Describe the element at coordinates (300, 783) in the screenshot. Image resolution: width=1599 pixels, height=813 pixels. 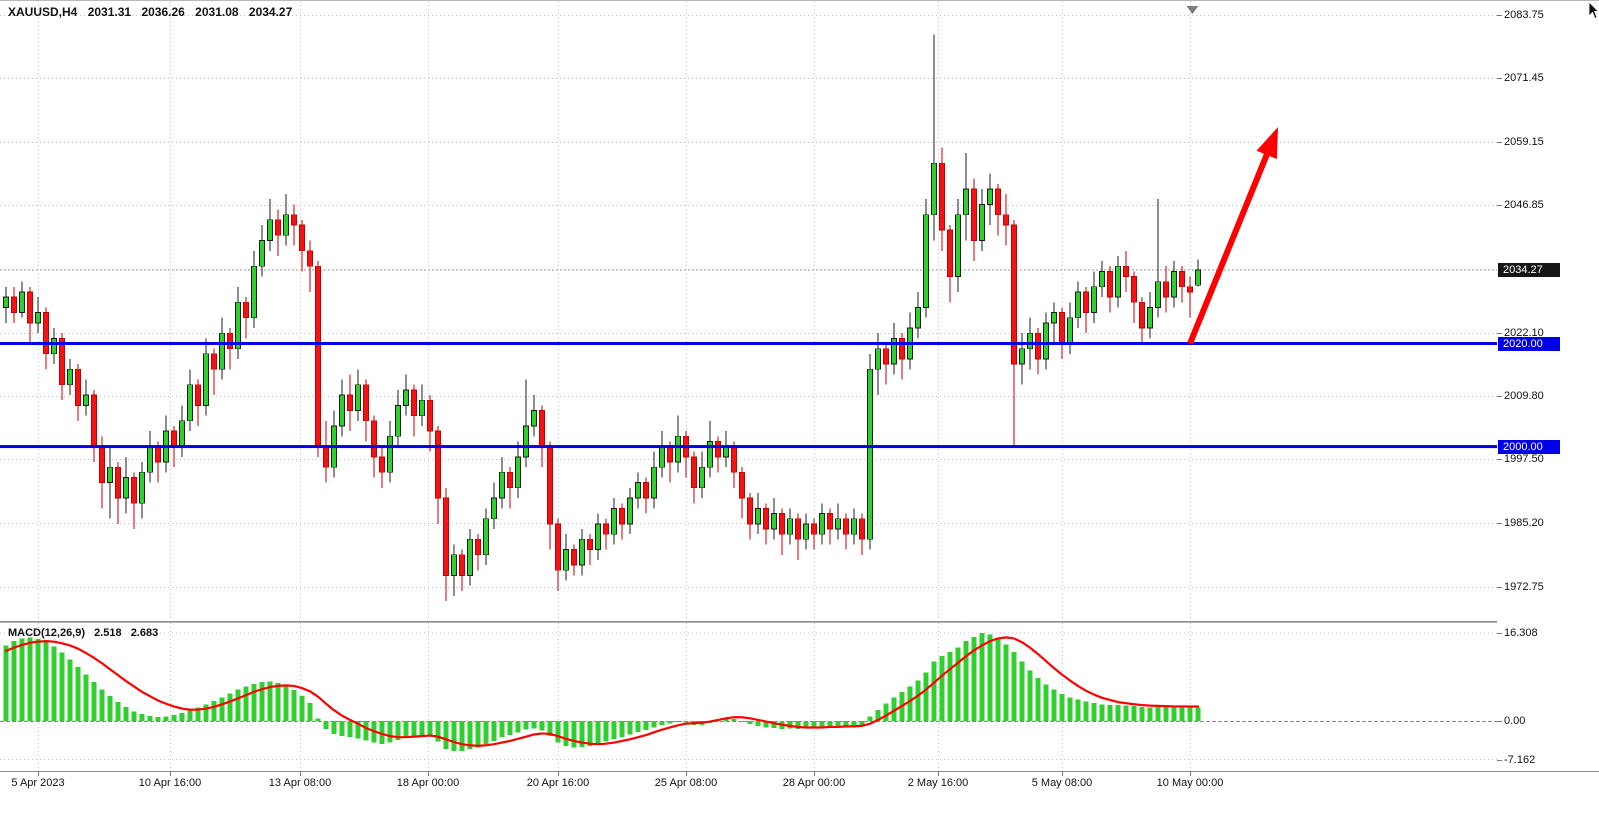
I see `time-axis-label: 13 Apr 08:00` at that location.